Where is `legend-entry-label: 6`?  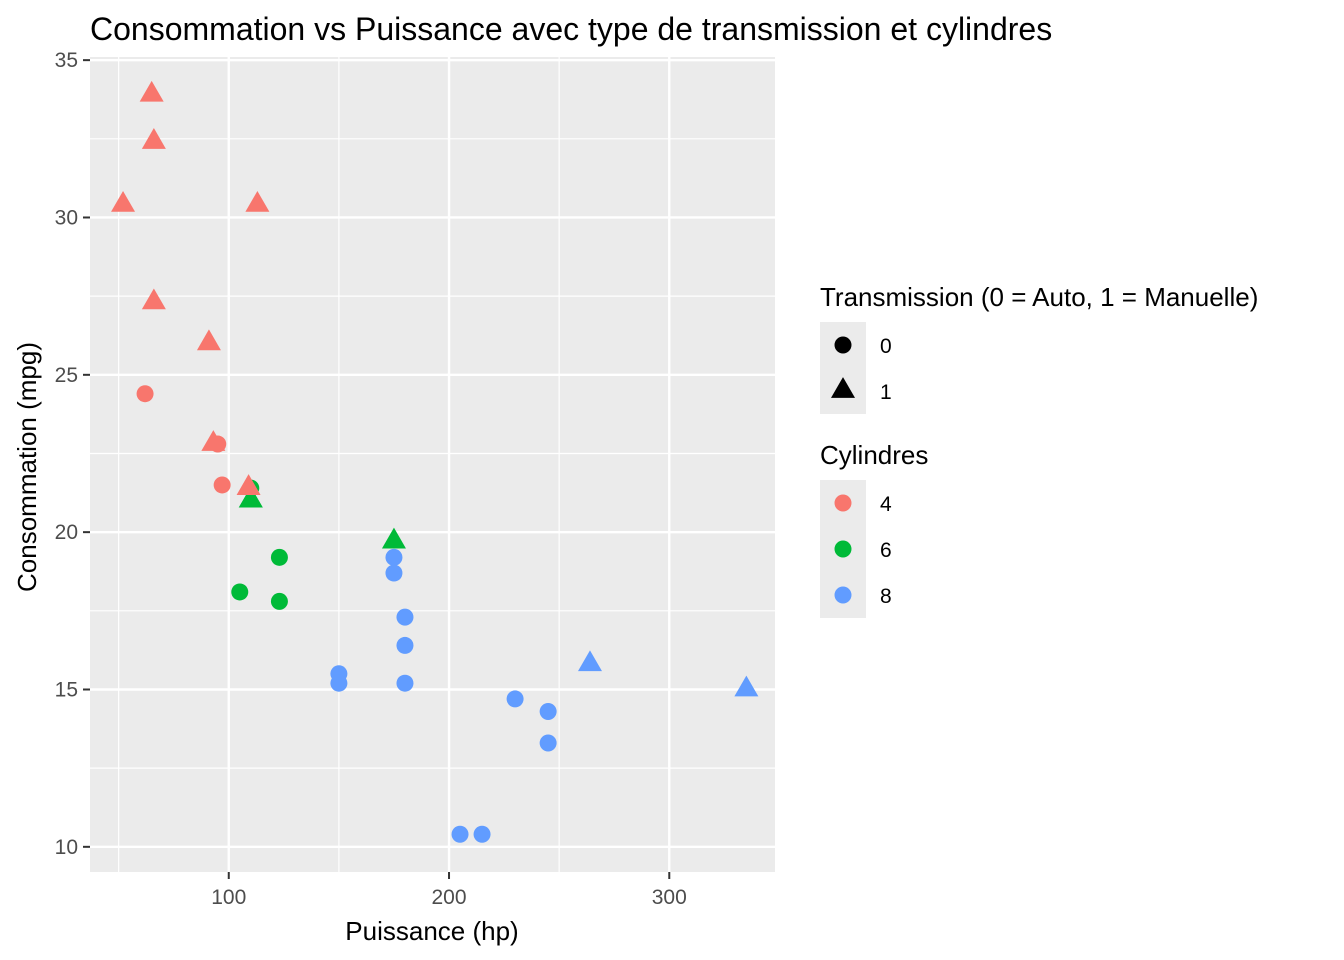
legend-entry-label: 6 is located at coordinates (886, 550).